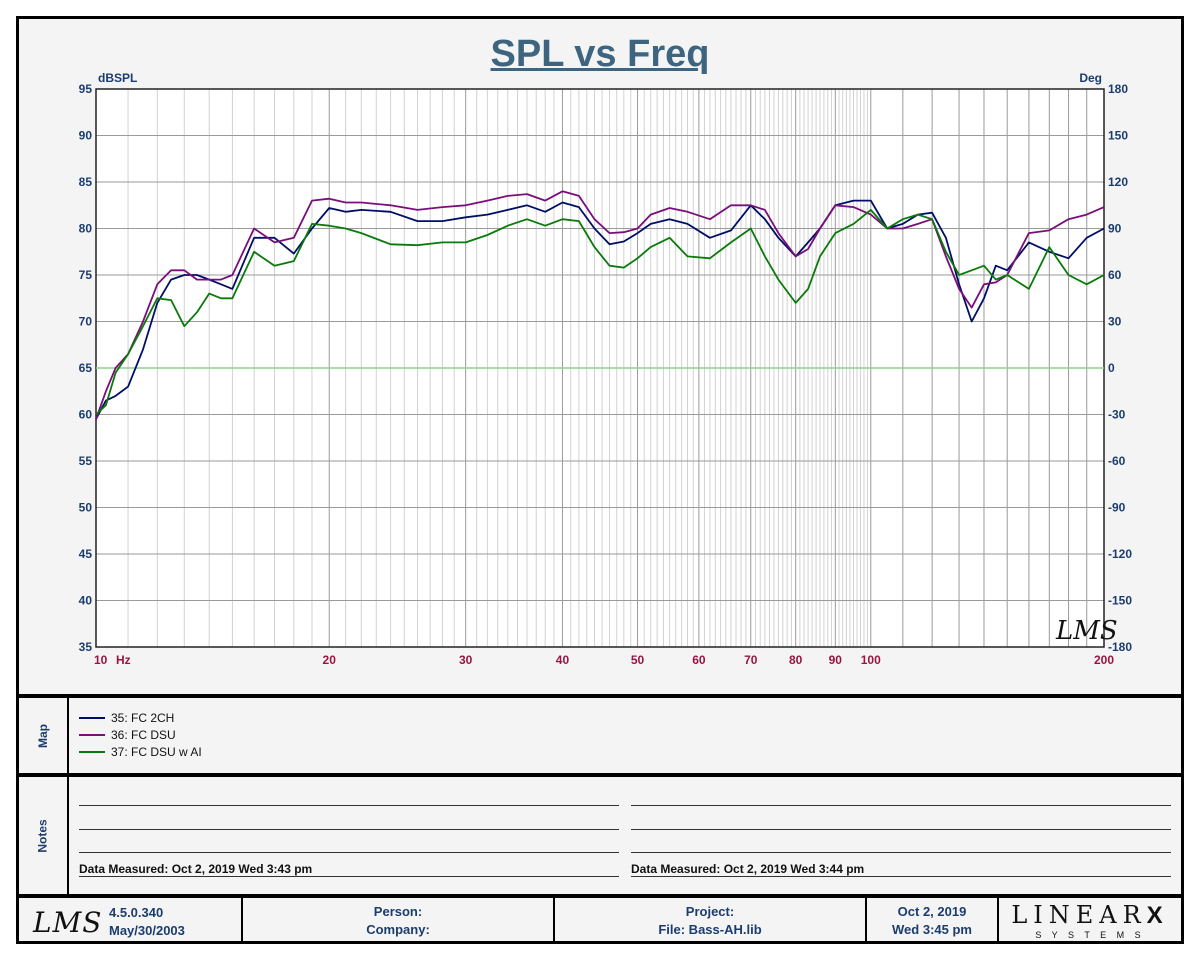 The width and height of the screenshot is (1200, 960). I want to click on x-tick-label: 10, so click(101, 660).